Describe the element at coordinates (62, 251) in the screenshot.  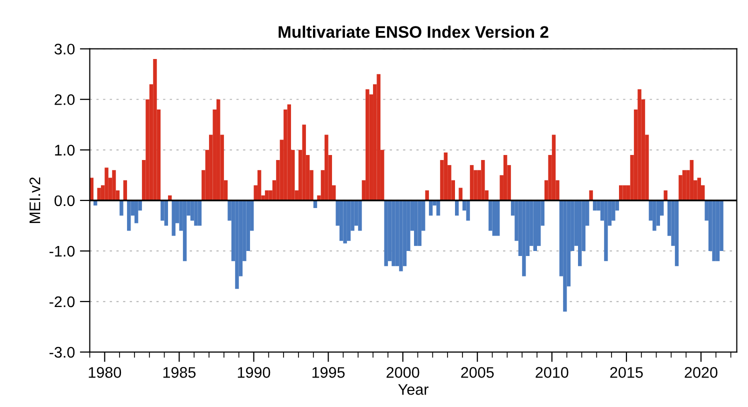
I see `y-tick-label: -1.0` at that location.